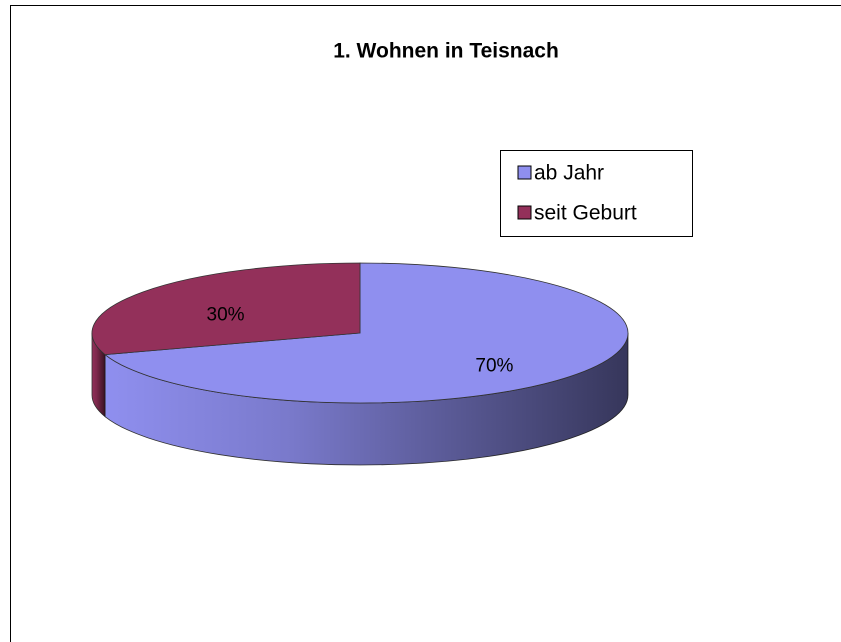 The height and width of the screenshot is (642, 841). Describe the element at coordinates (226, 315) in the screenshot. I see `data-label: 30%` at that location.